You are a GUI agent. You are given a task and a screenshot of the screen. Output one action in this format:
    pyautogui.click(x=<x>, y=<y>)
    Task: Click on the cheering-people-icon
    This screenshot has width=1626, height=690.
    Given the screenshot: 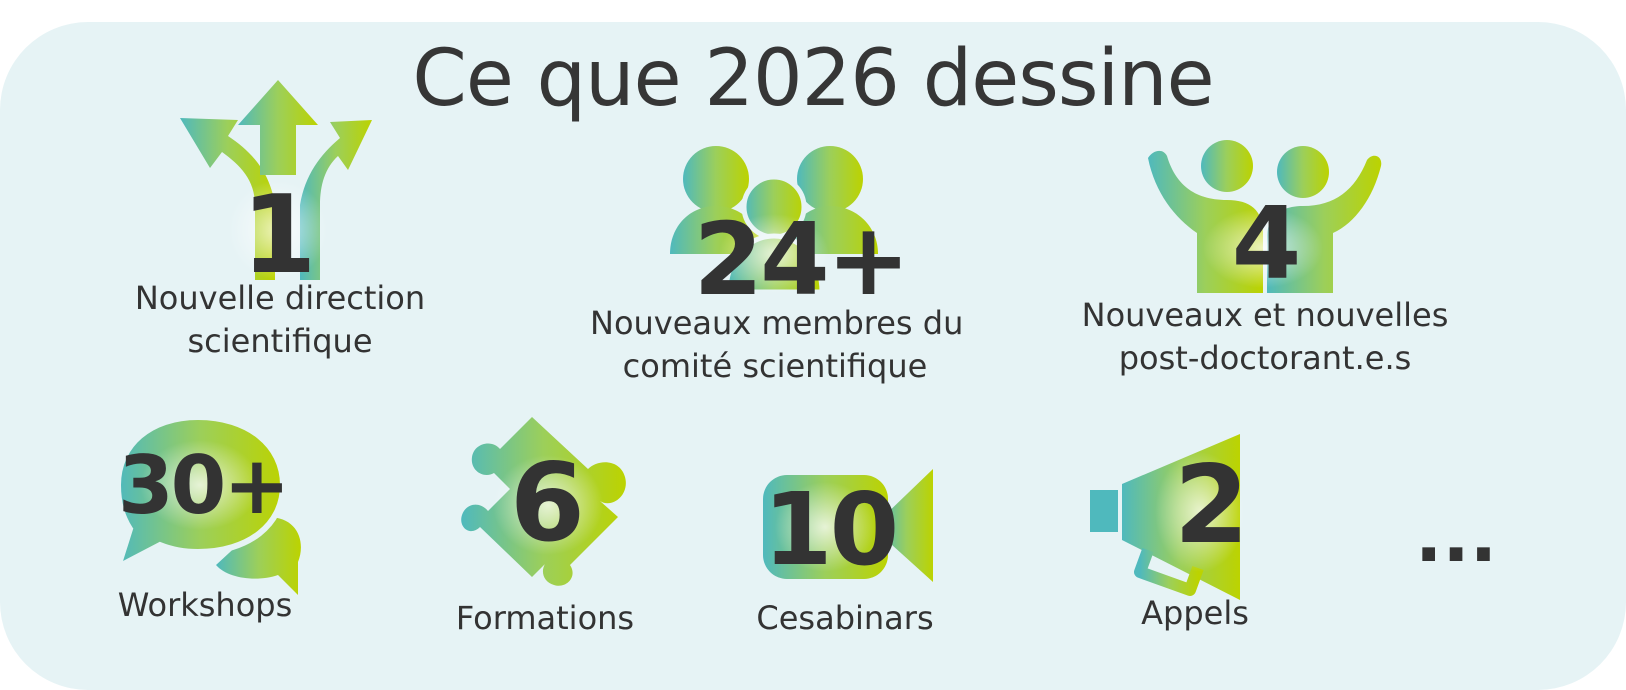 What is the action you would take?
    pyautogui.click(x=1265, y=216)
    